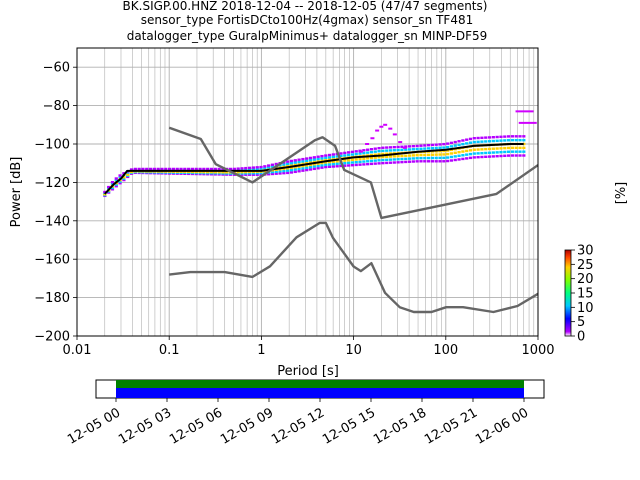 Image resolution: width=640 pixels, height=480 pixels. What do you see at coordinates (309, 347) in the screenshot?
I see `x-axis: 0.01 0.1 1 10 100 1000` at bounding box center [309, 347].